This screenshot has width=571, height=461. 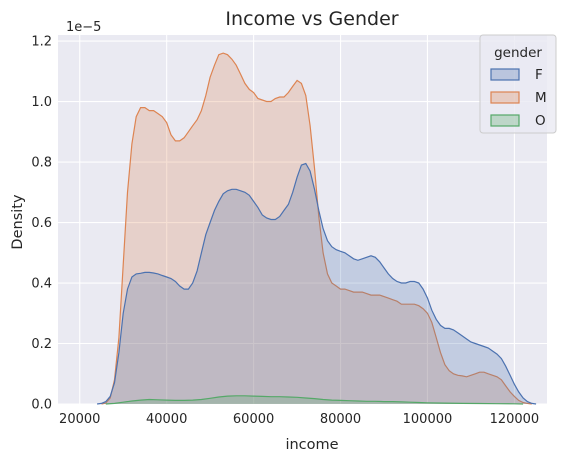 What do you see at coordinates (41, 344) in the screenshot?
I see `y-tick-label: 0.2` at bounding box center [41, 344].